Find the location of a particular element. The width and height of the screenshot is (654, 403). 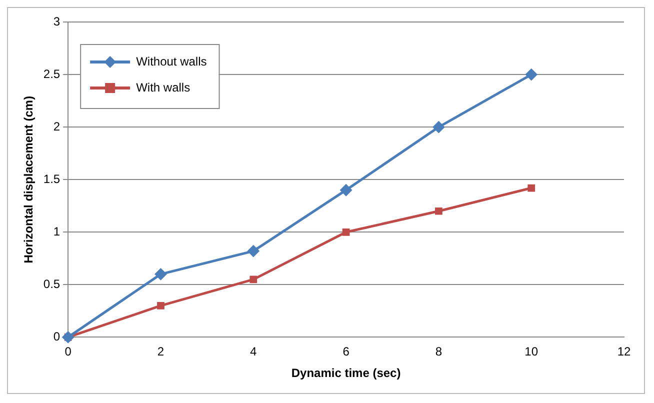

x-tick-label: 2 is located at coordinates (160, 351).